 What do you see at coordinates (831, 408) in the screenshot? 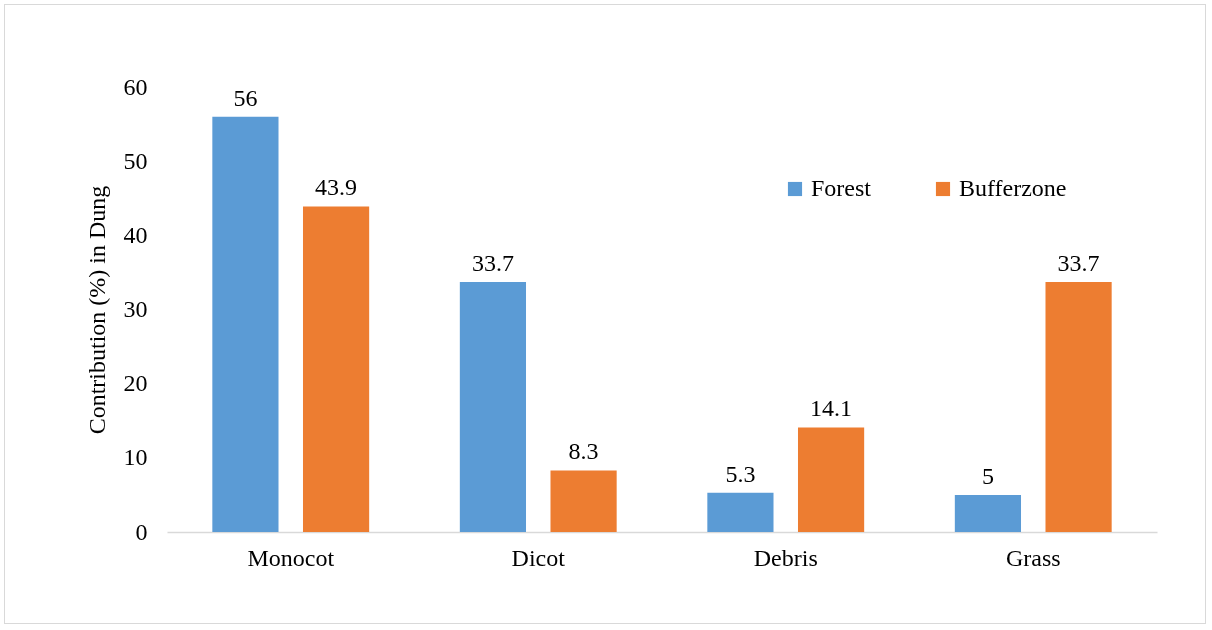
I see `data-label: 14.1` at bounding box center [831, 408].